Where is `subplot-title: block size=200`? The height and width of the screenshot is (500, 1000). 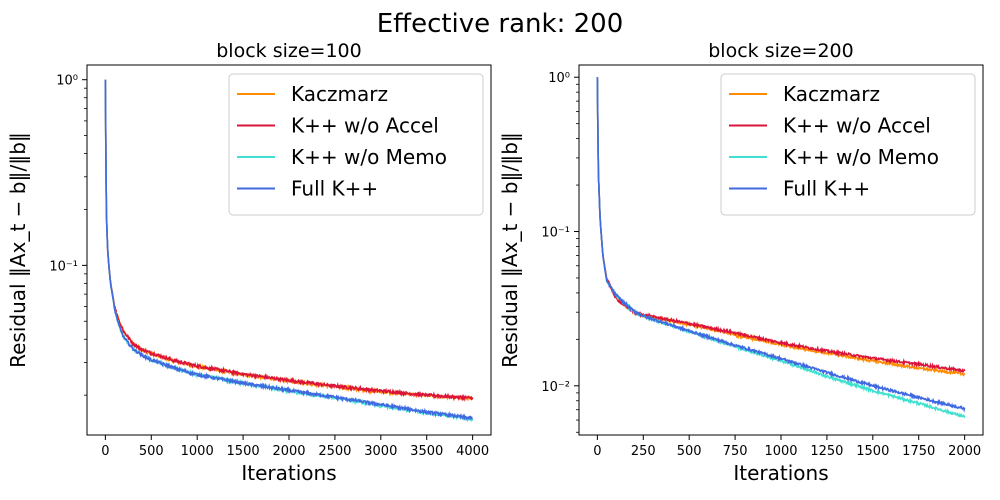
subplot-title: block size=200 is located at coordinates (780, 51).